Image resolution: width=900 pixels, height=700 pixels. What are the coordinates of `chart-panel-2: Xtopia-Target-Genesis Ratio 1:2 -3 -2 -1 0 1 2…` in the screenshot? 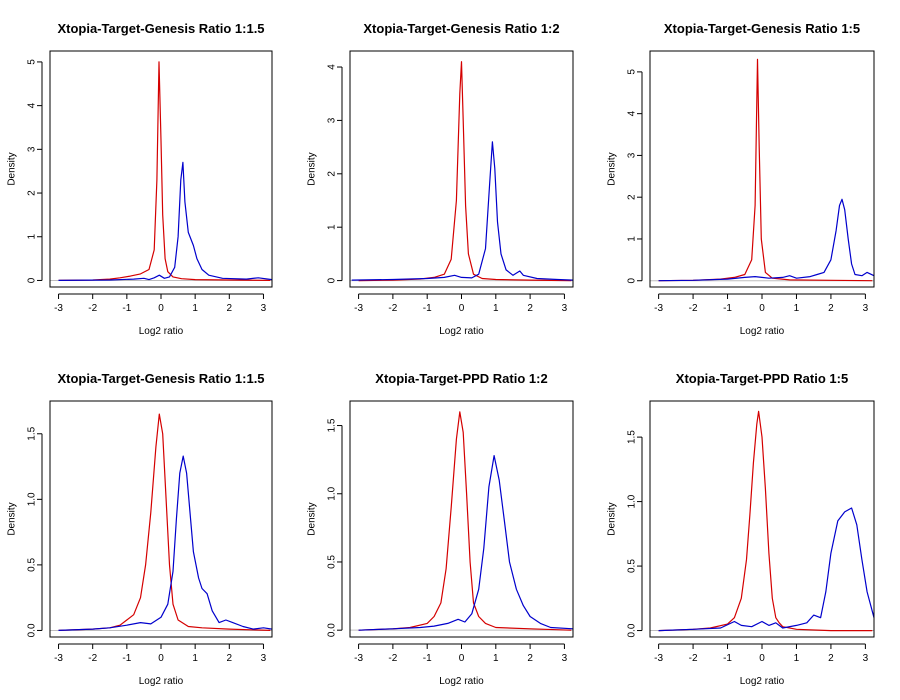 It's located at (440, 179).